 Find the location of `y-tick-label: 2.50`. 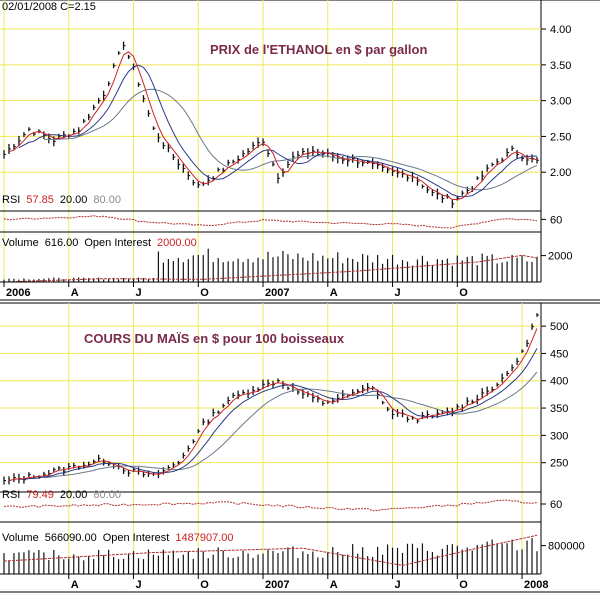

y-tick-label: 2.50 is located at coordinates (560, 137).